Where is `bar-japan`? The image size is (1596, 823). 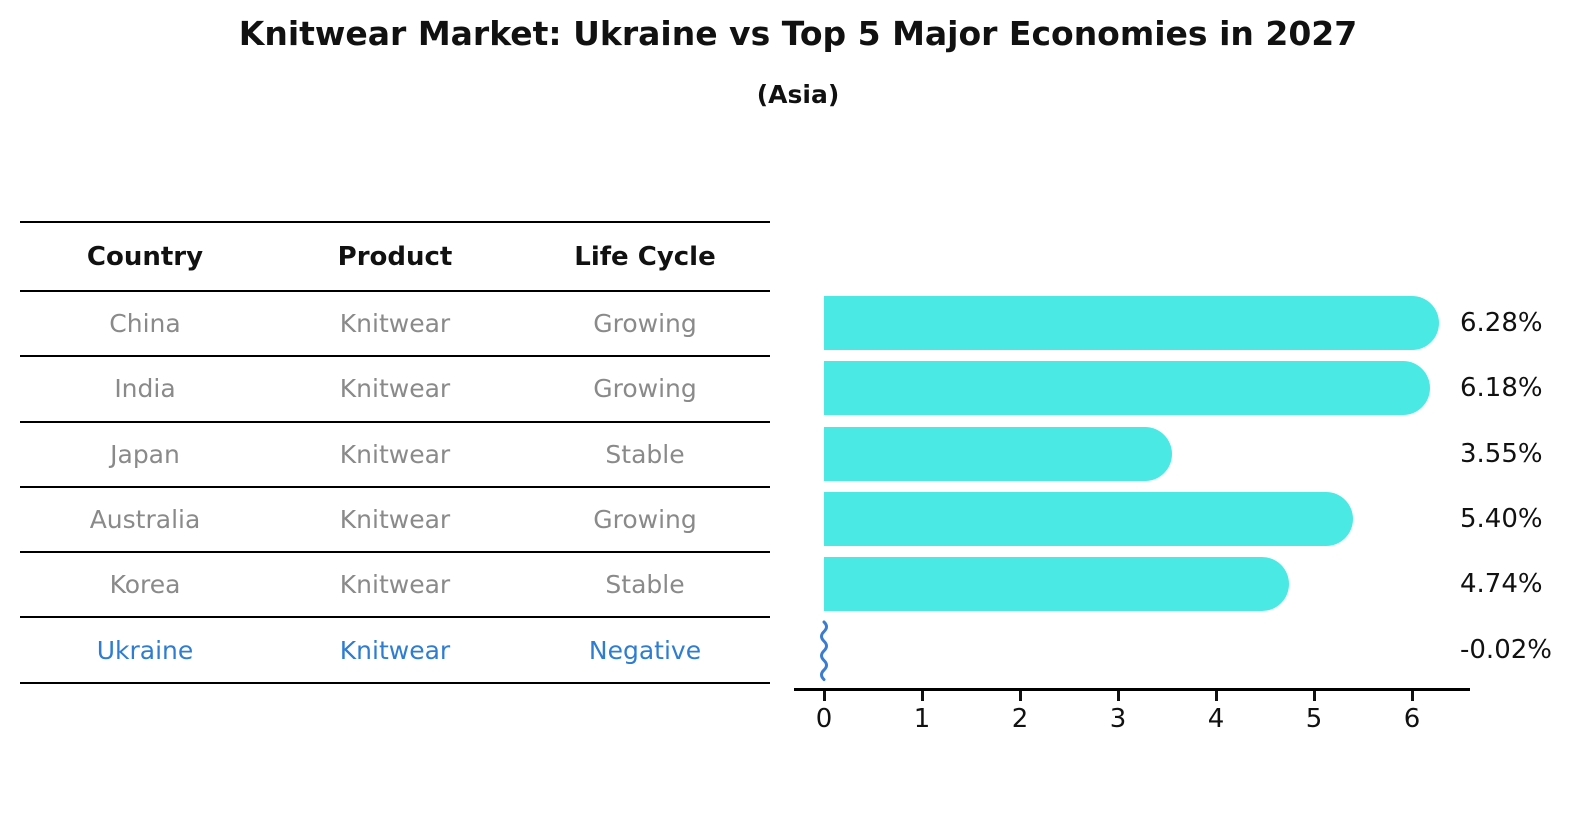
bar-japan is located at coordinates (998, 453).